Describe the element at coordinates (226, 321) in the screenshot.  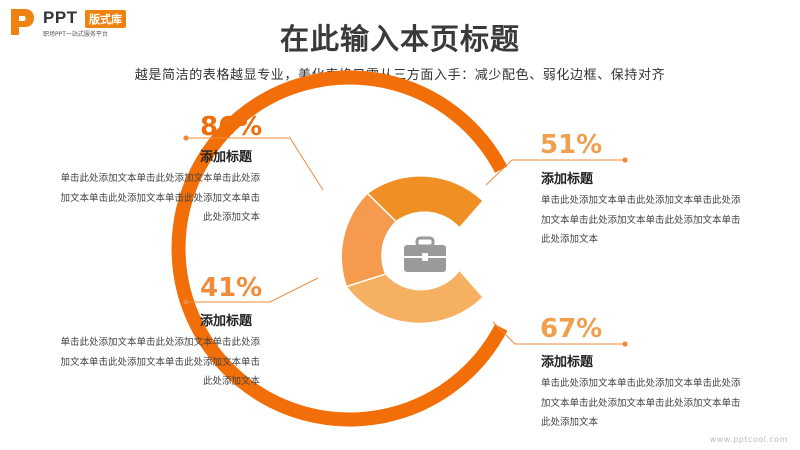
I see `item-title-41: 添加标题` at that location.